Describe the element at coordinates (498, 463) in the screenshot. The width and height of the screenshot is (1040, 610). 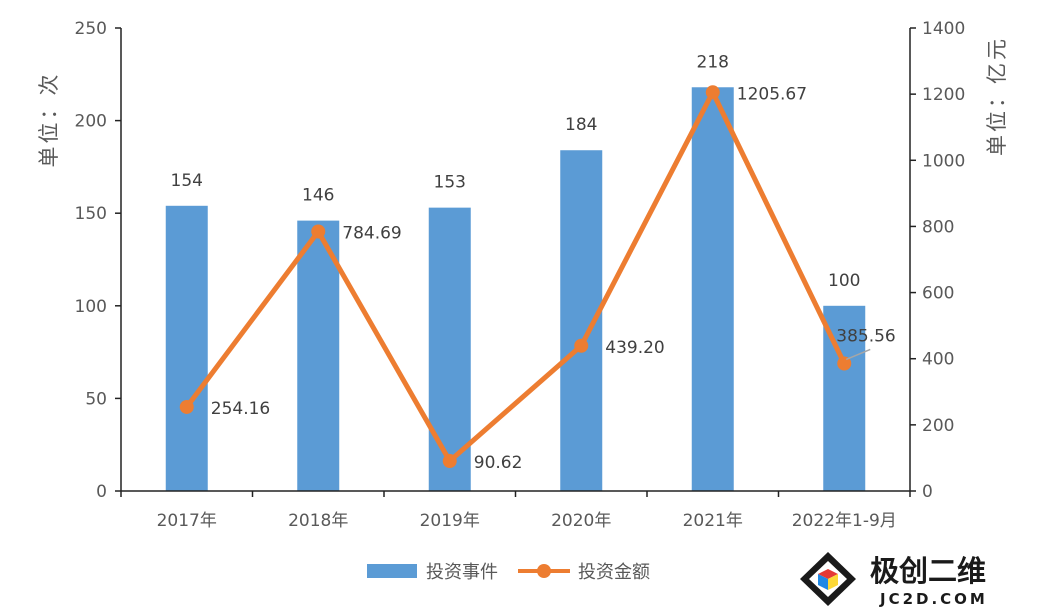
I see `line-data-label: 90.62` at that location.